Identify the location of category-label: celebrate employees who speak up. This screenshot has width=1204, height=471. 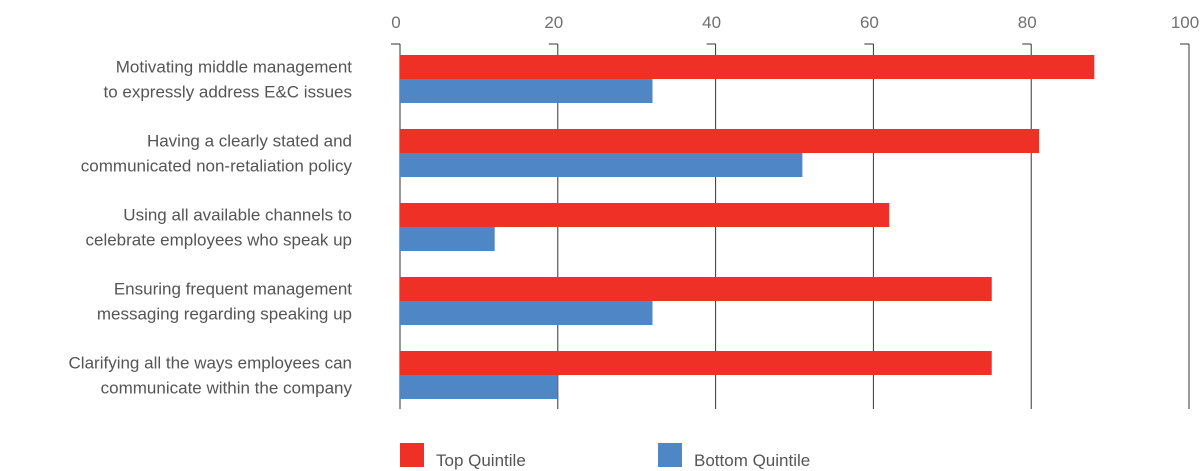
(219, 240).